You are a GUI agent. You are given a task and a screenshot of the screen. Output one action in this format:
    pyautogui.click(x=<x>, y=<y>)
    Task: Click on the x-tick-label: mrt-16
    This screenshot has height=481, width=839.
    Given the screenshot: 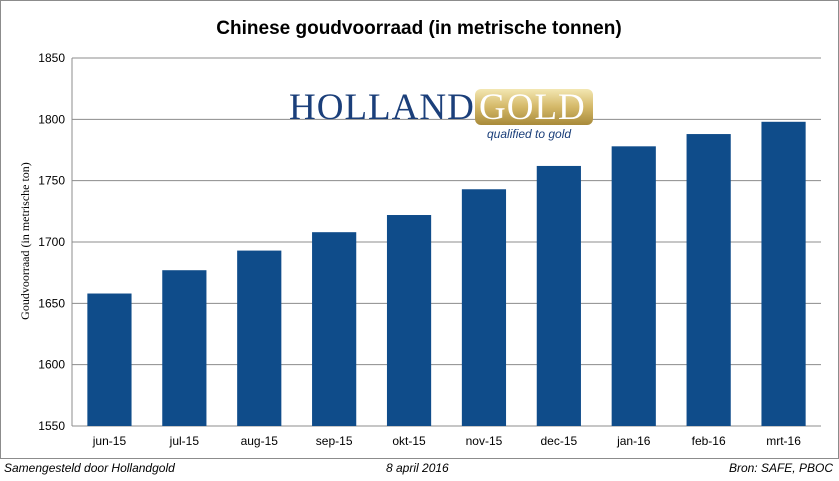 What is the action you would take?
    pyautogui.click(x=783, y=441)
    